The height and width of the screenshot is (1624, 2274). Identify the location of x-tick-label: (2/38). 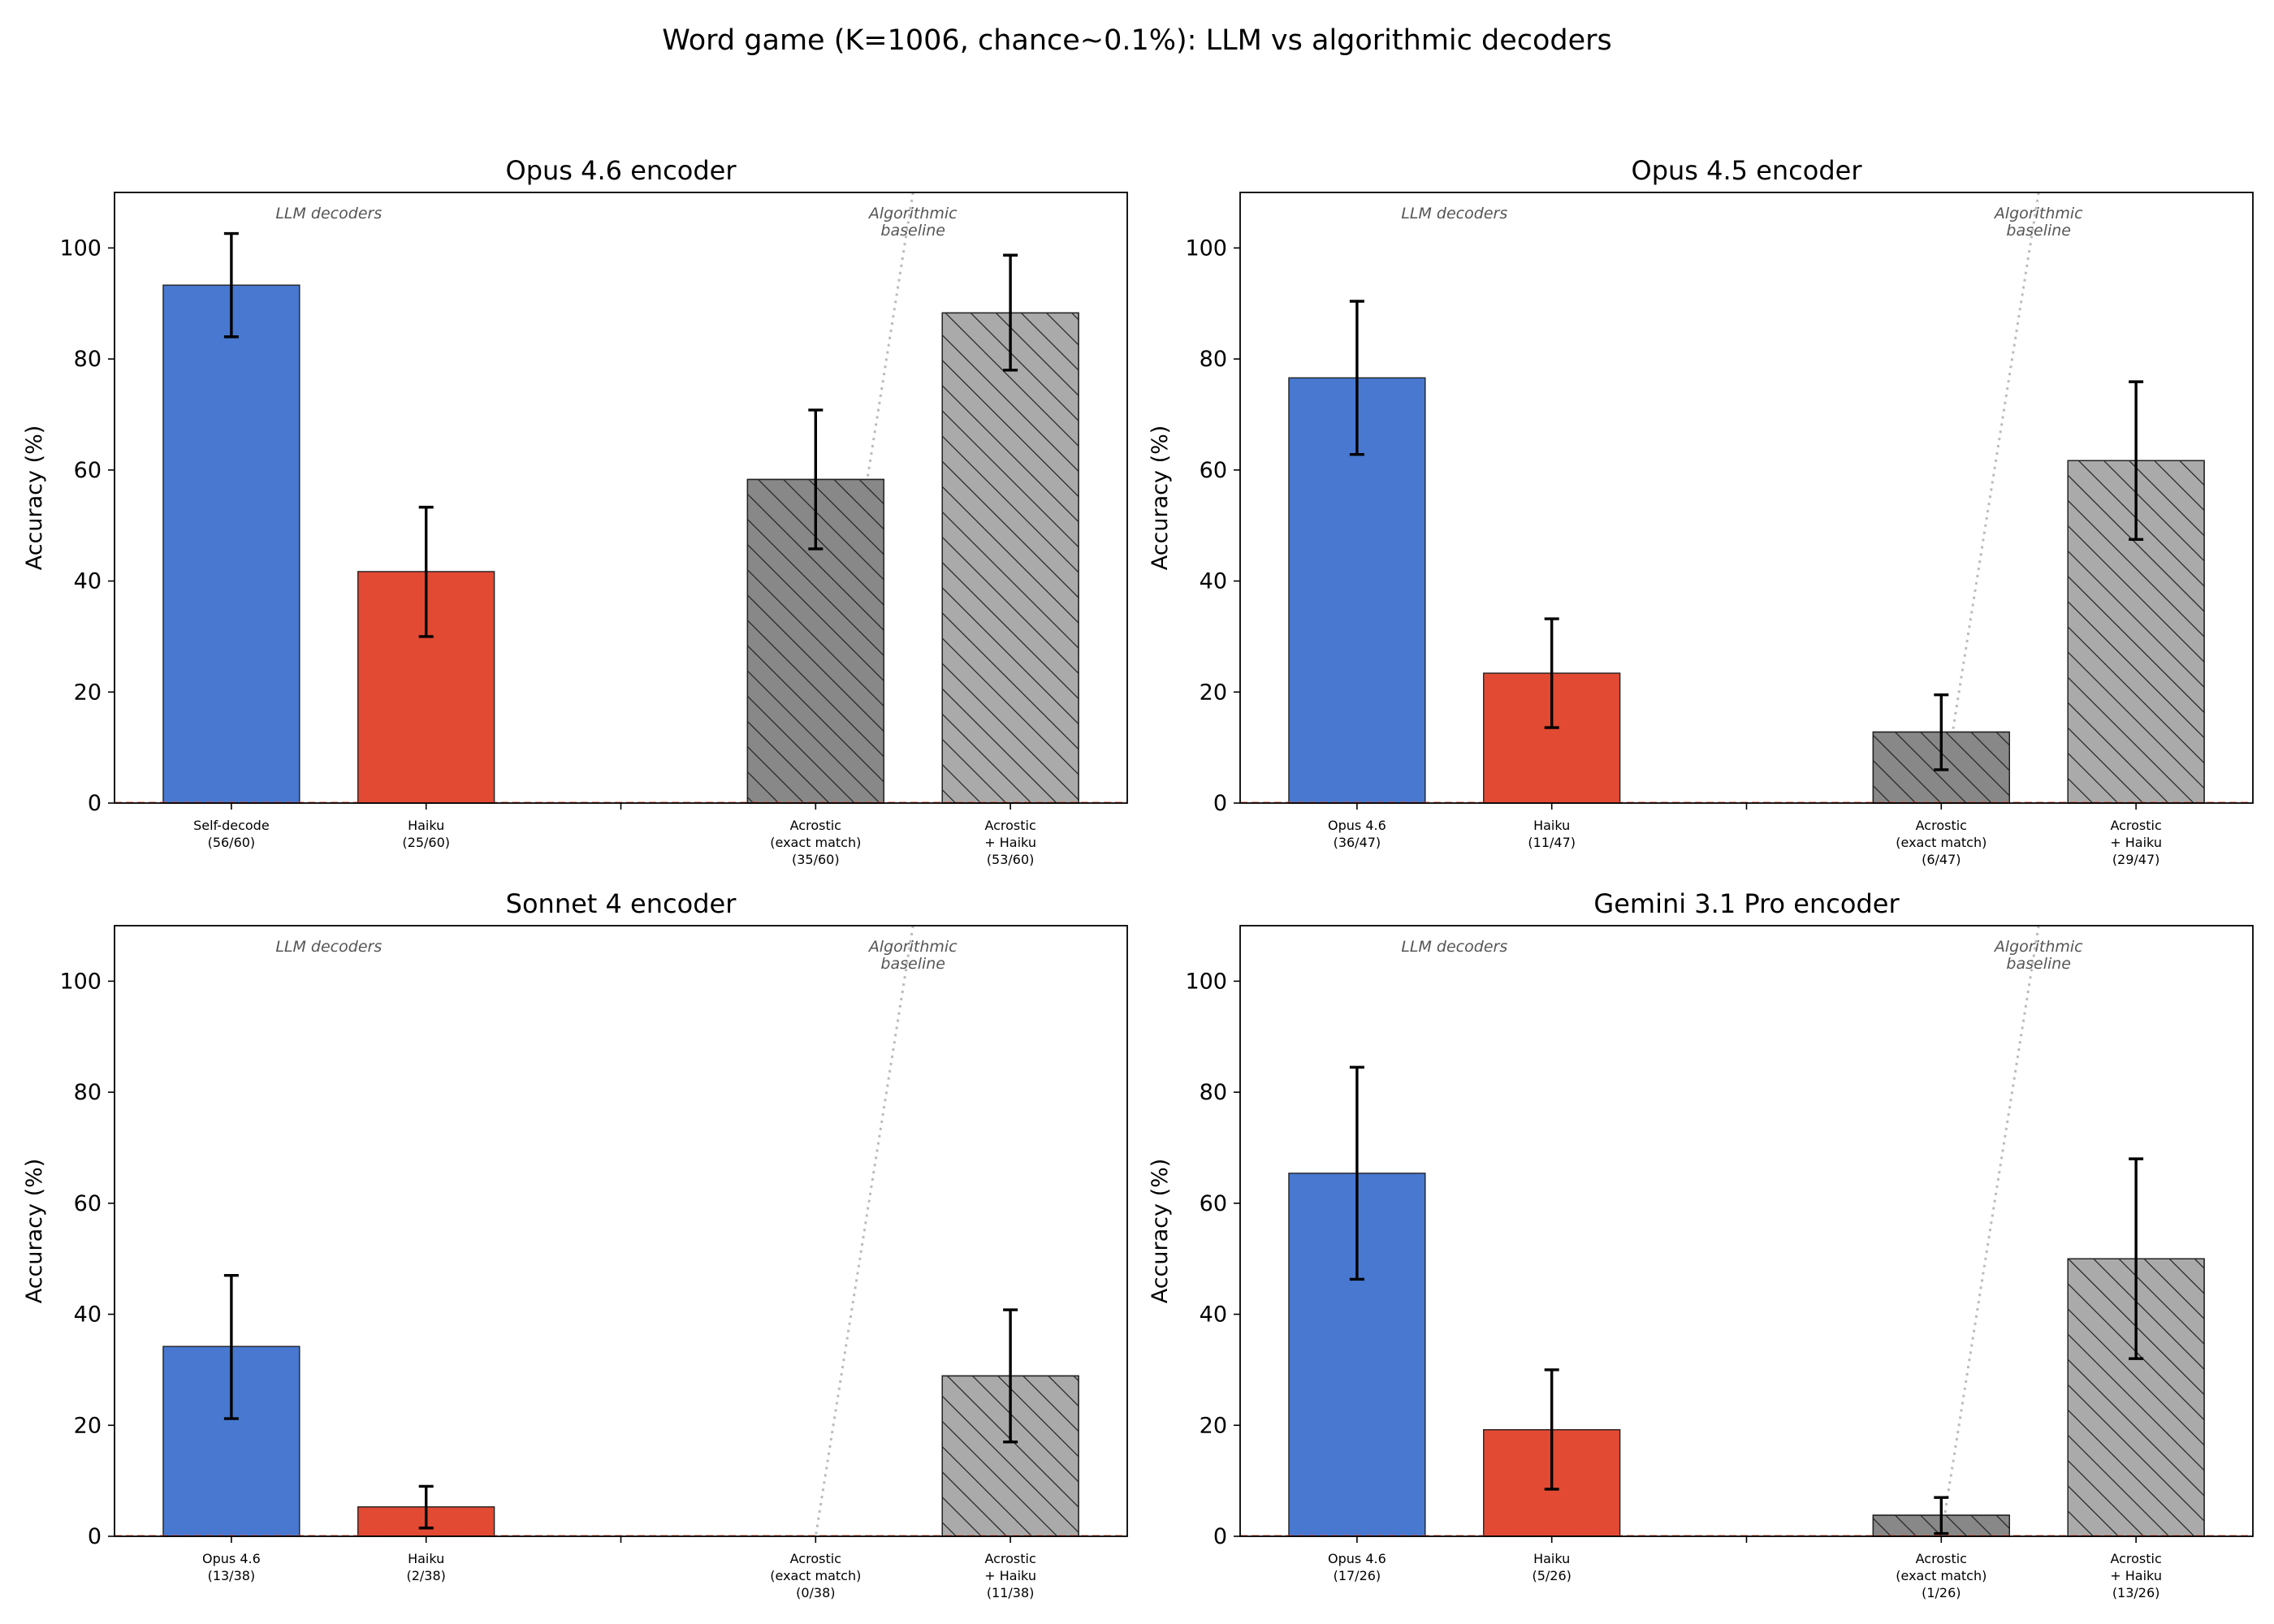
(426, 1576).